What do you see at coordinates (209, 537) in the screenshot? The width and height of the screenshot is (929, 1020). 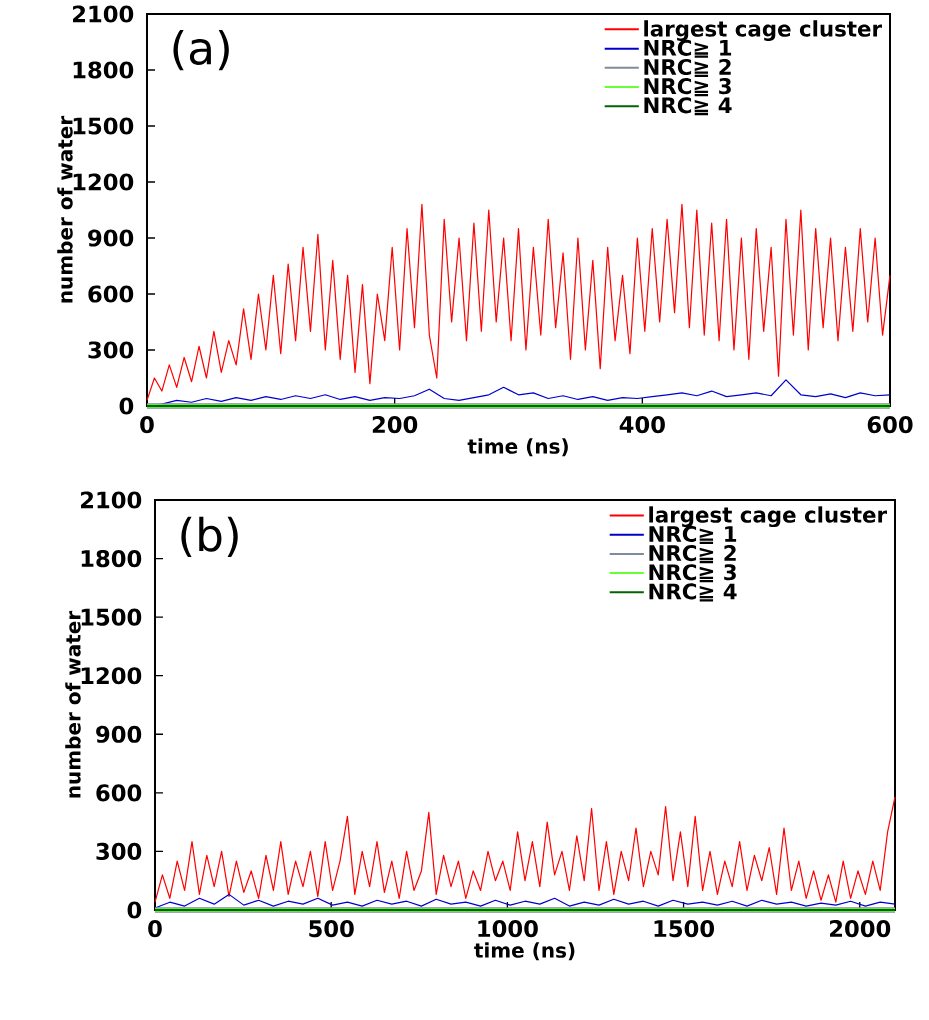 I see `annotation: (b)` at bounding box center [209, 537].